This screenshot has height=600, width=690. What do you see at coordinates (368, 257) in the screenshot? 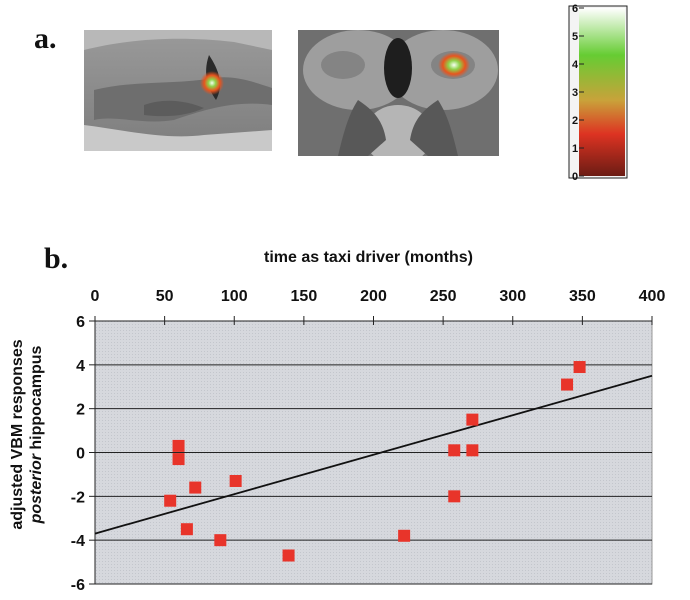
I see `x-axis-label: time as taxi driver (months)` at bounding box center [368, 257].